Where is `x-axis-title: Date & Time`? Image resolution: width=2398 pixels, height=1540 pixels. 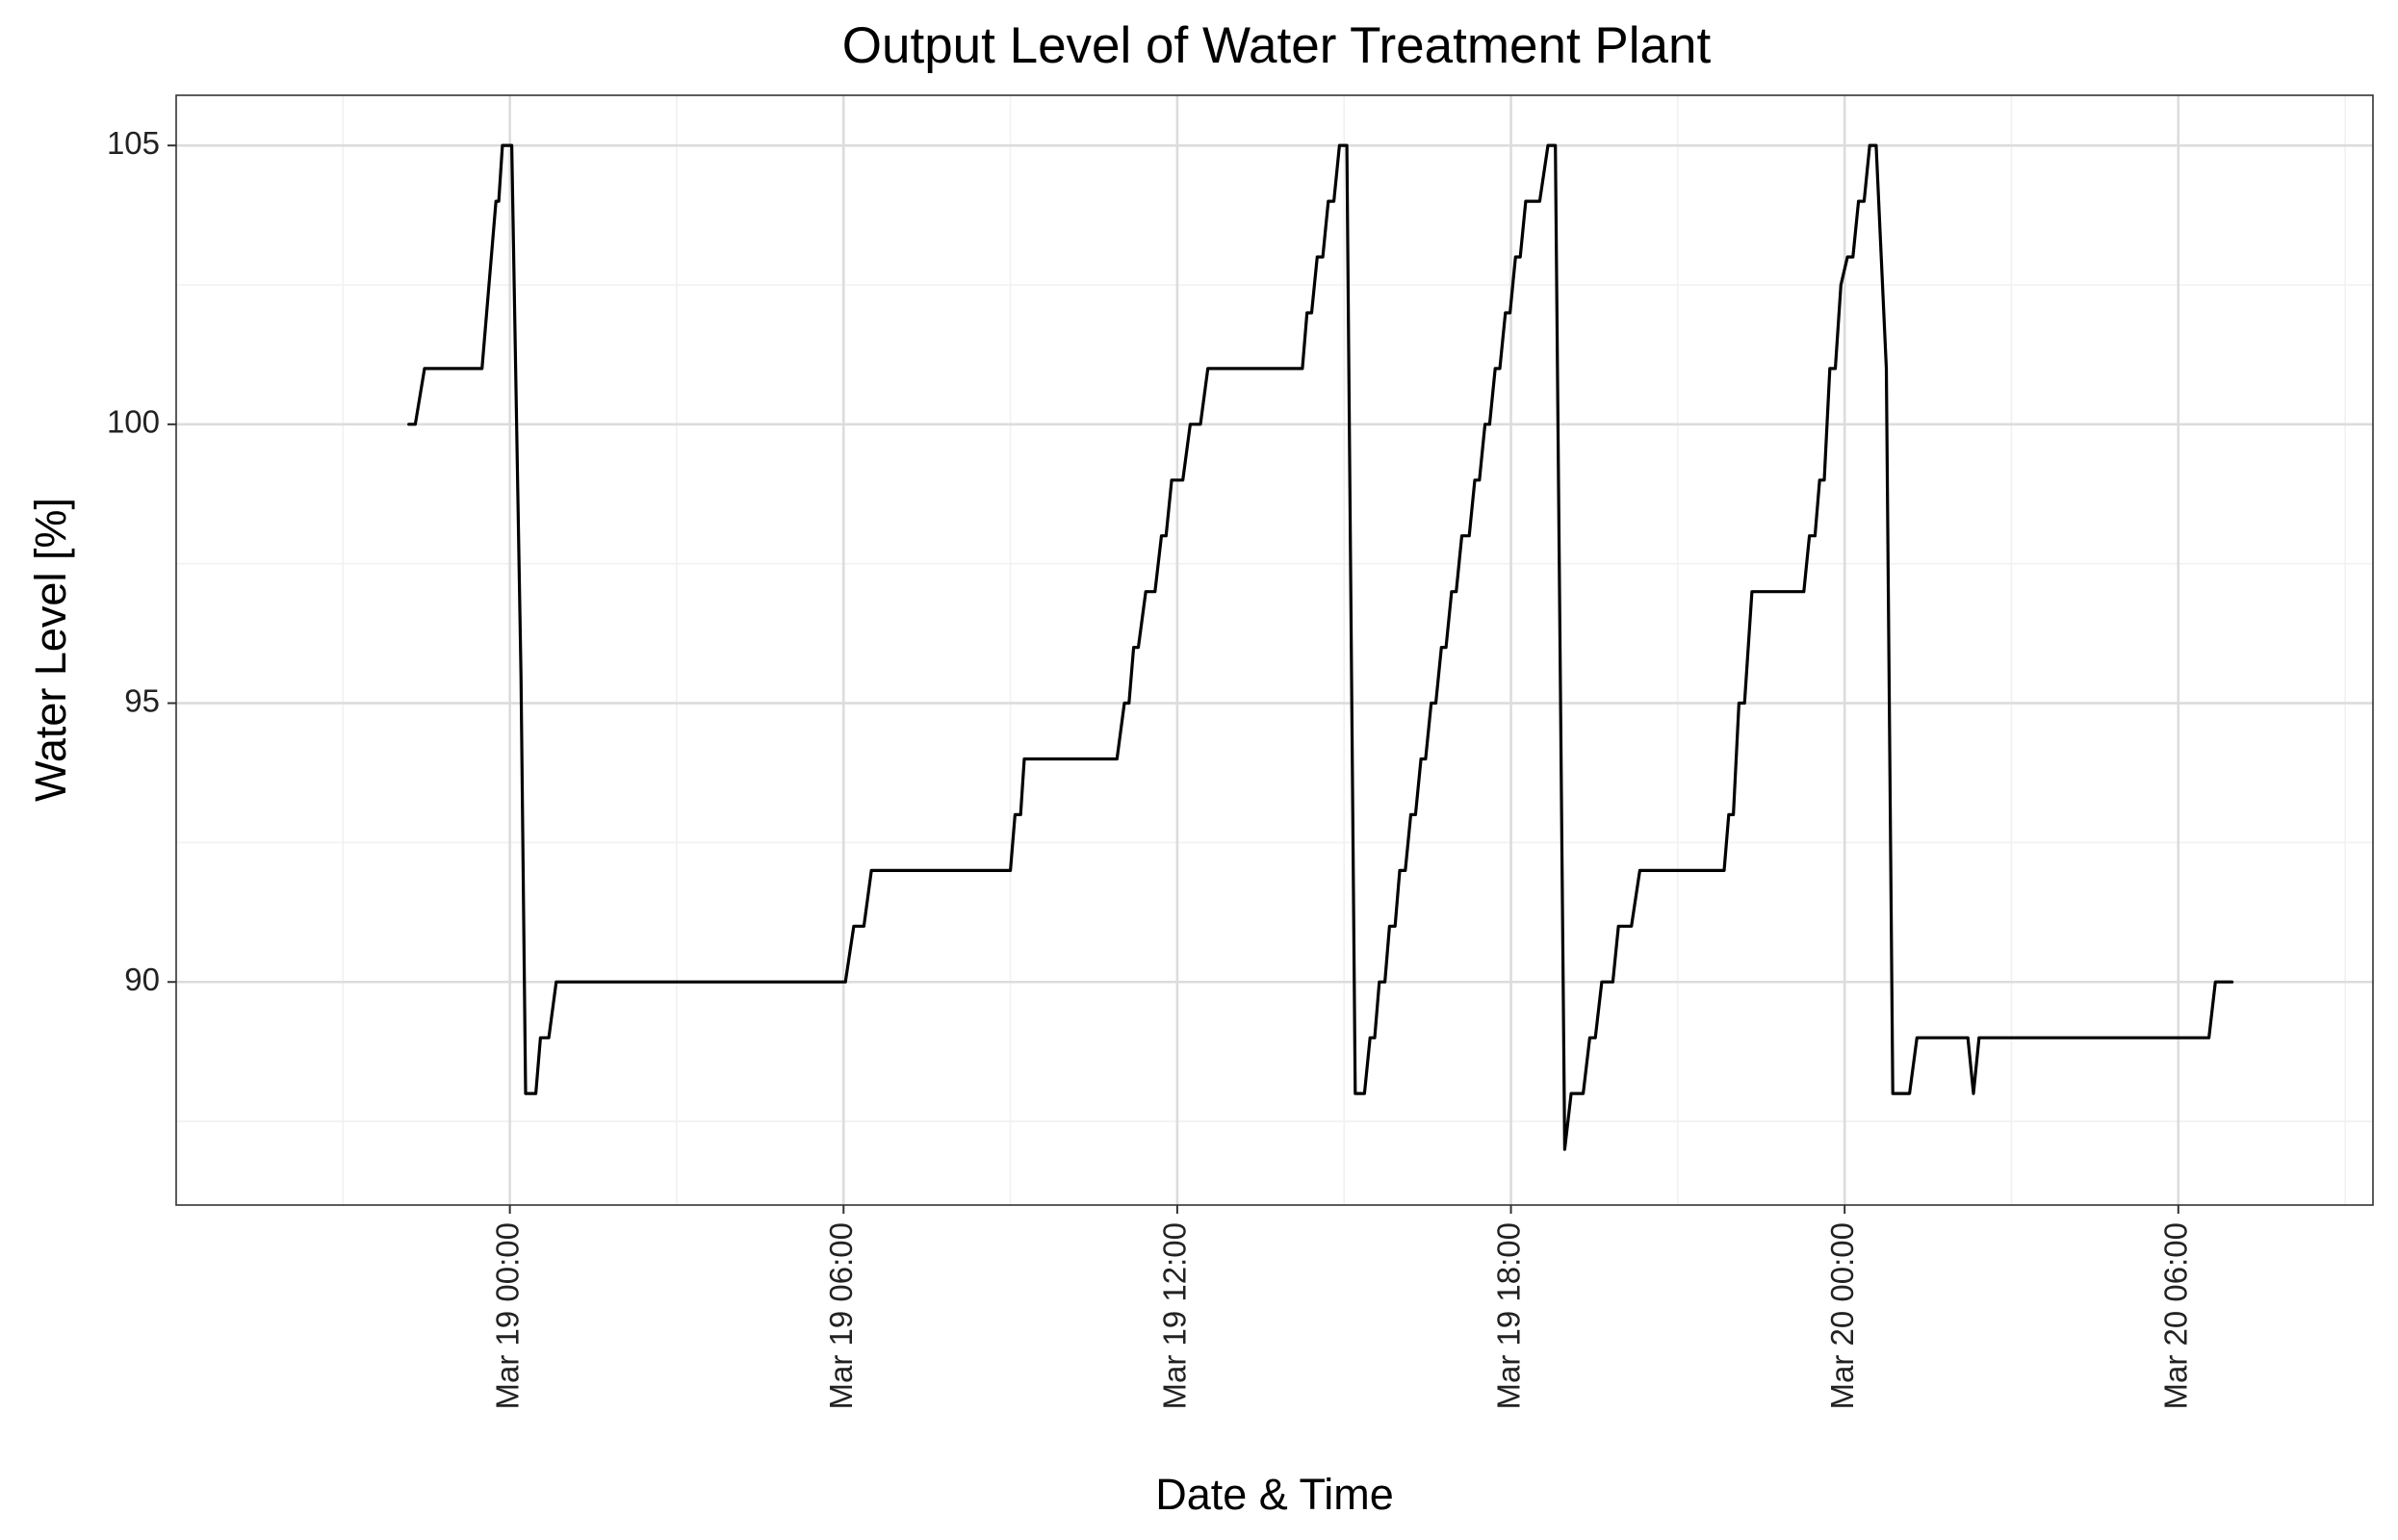 x-axis-title: Date & Time is located at coordinates (1274, 1494).